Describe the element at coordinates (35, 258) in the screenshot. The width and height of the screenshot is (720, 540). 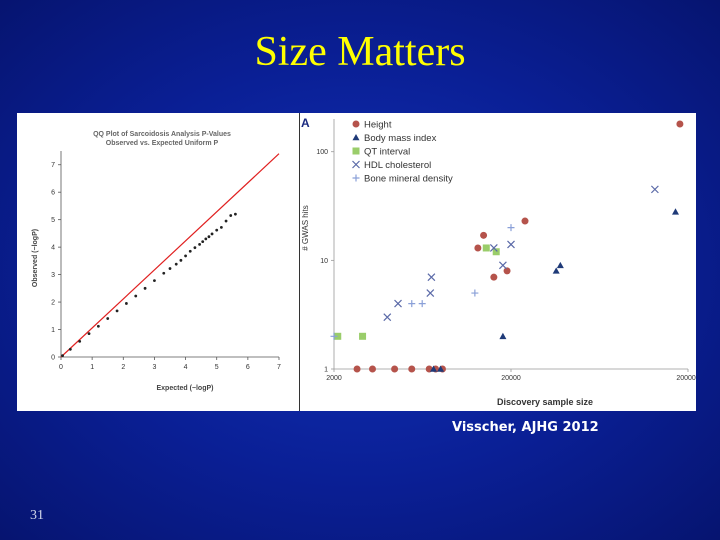
I see `qq-y-axis-label: Observed (−logP)` at that location.